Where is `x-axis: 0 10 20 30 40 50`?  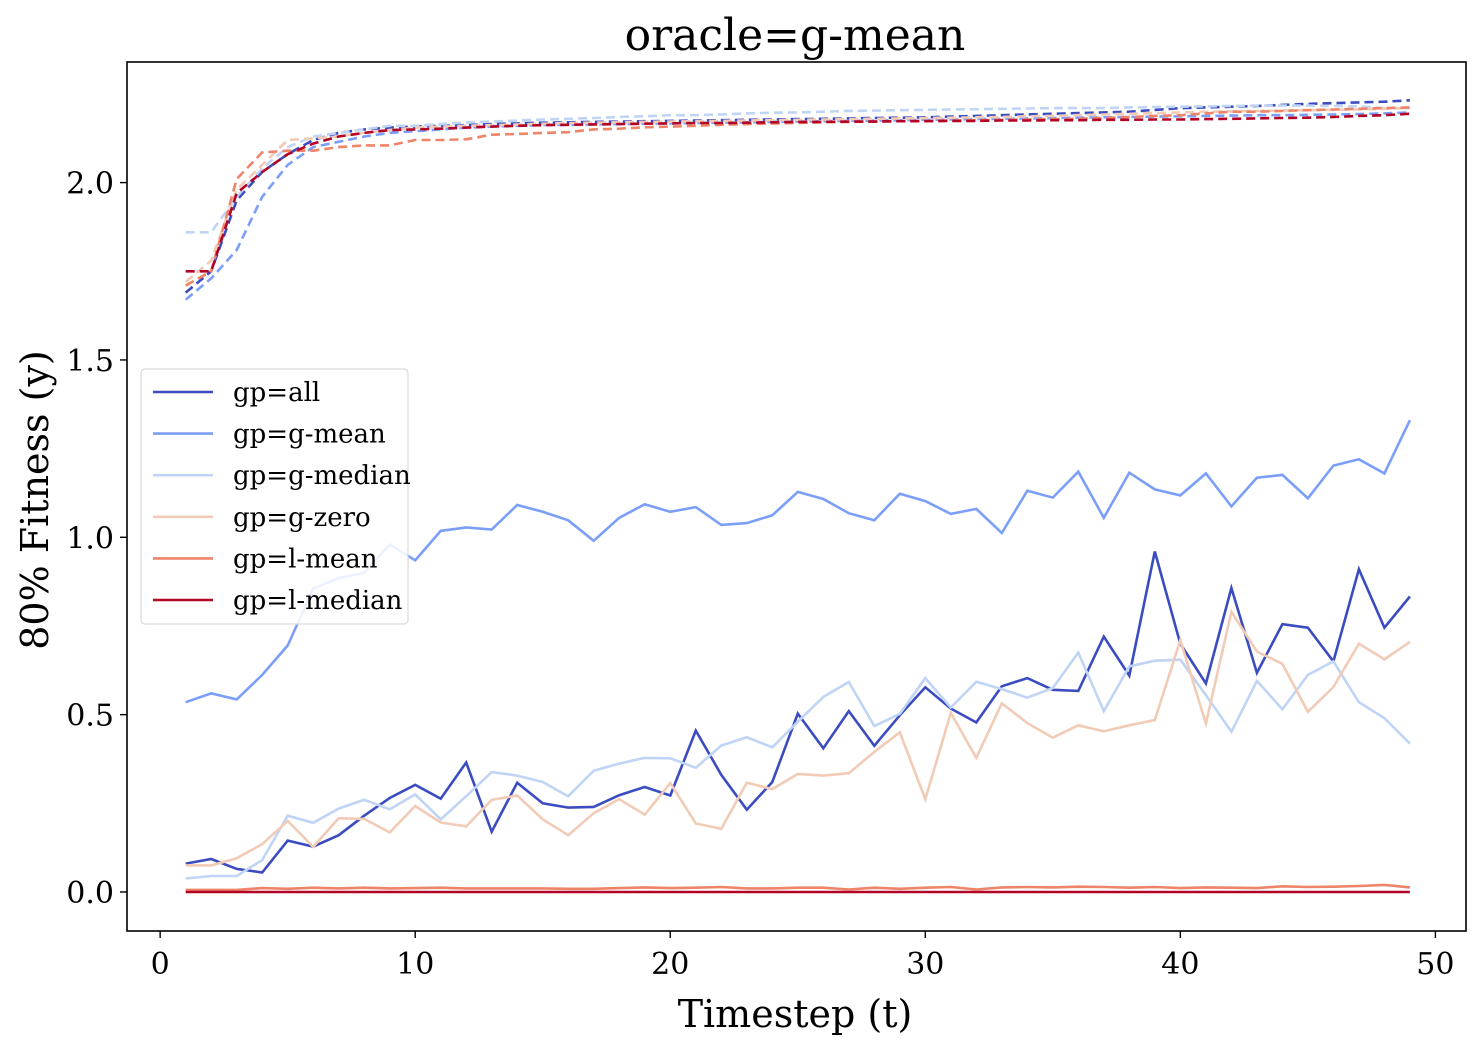 x-axis: 0 10 20 30 40 50 is located at coordinates (802, 956).